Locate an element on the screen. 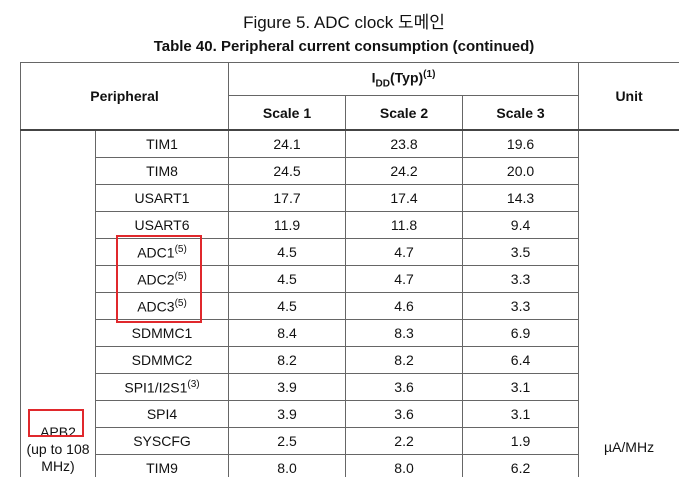 The image size is (688, 497). peripheral-name: SDMMC1 is located at coordinates (162, 333).